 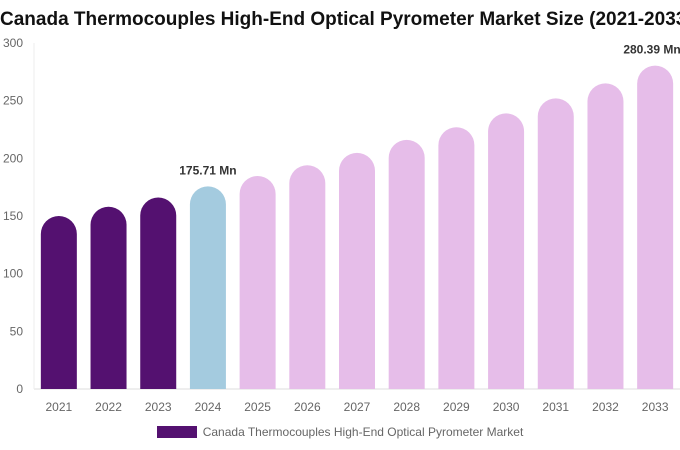 I want to click on bar-2031, so click(x=555, y=244).